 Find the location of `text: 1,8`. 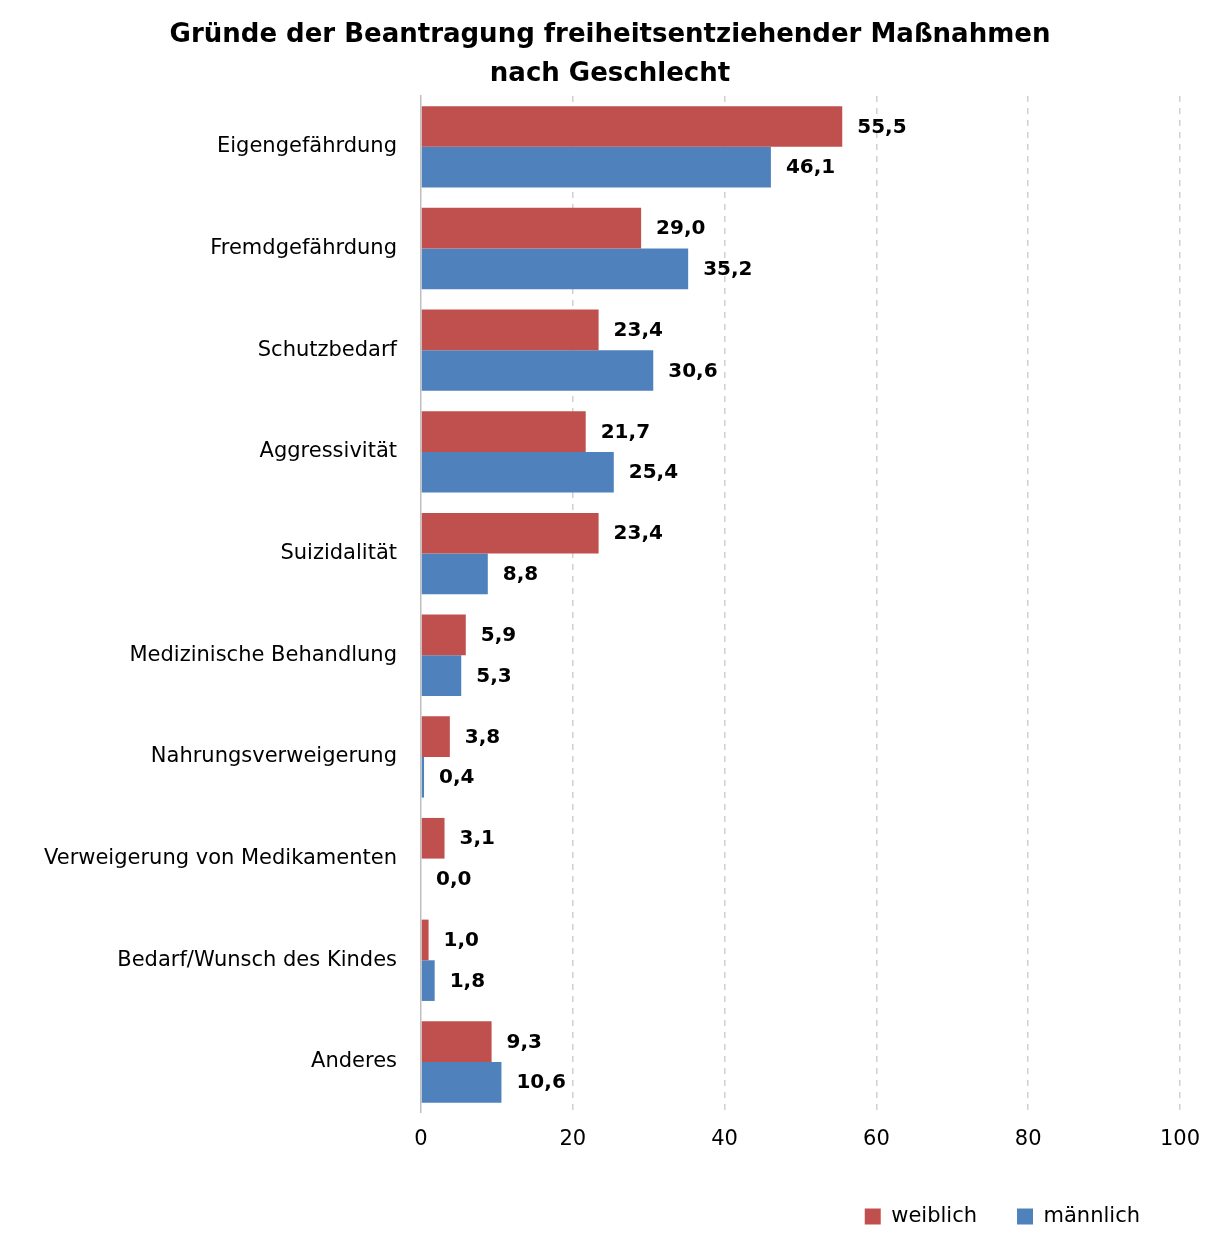

text: 1,8 is located at coordinates (467, 979).